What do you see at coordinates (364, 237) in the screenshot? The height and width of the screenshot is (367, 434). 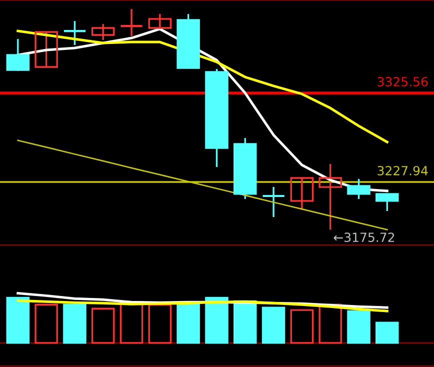 I see `annotation: ←3175.72` at bounding box center [364, 237].